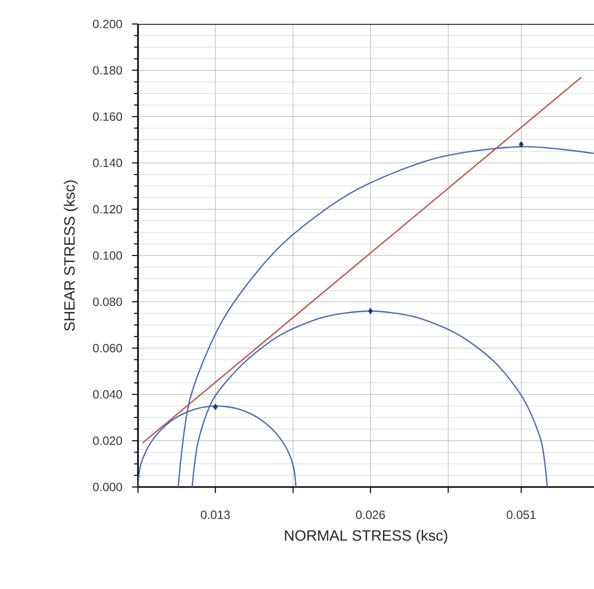  Describe the element at coordinates (370, 514) in the screenshot. I see `x-tick-label: 0.026` at that location.